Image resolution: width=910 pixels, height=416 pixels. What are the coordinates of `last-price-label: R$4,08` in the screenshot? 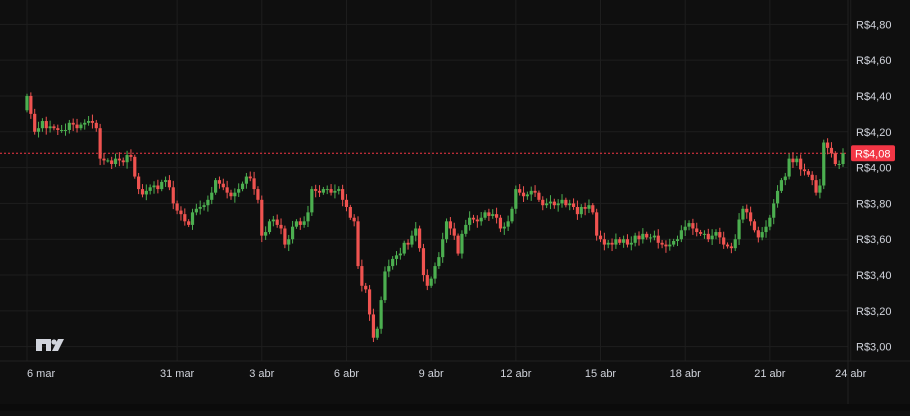 It's located at (872, 154).